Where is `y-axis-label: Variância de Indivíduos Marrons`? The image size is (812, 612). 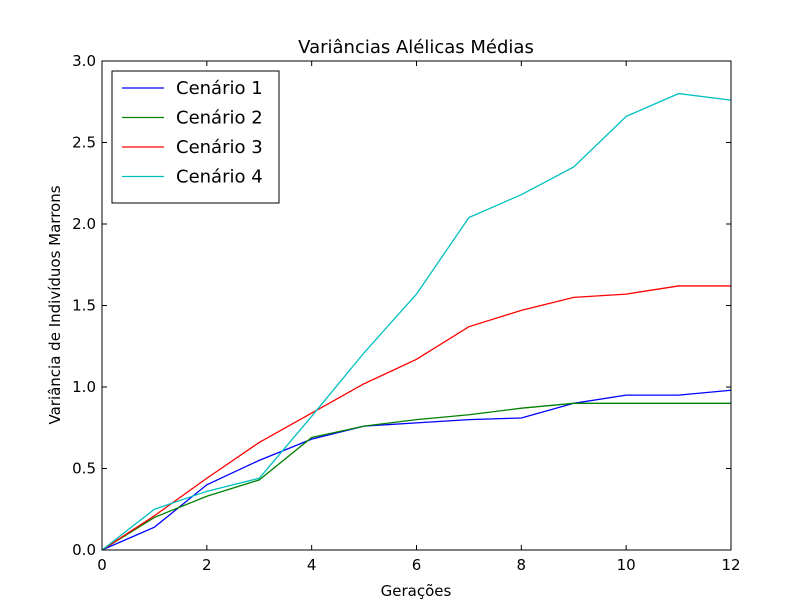
y-axis-label: Variância de Indivíduos Marrons is located at coordinates (55, 304).